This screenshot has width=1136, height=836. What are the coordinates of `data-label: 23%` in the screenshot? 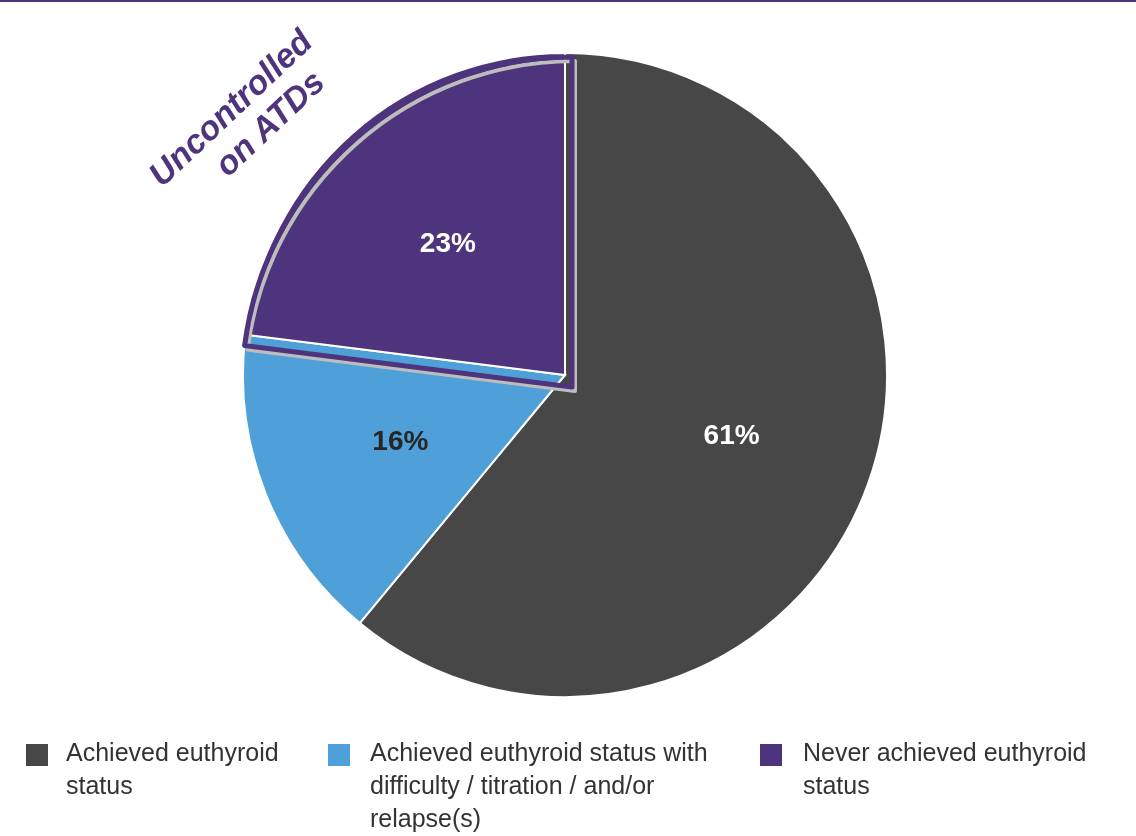 It's located at (447, 242).